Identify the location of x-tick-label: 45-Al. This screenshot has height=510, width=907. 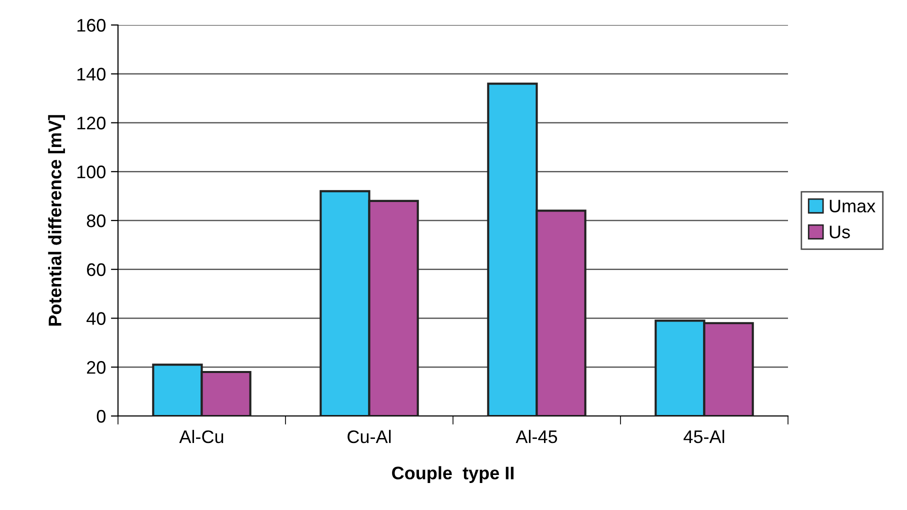
(704, 437).